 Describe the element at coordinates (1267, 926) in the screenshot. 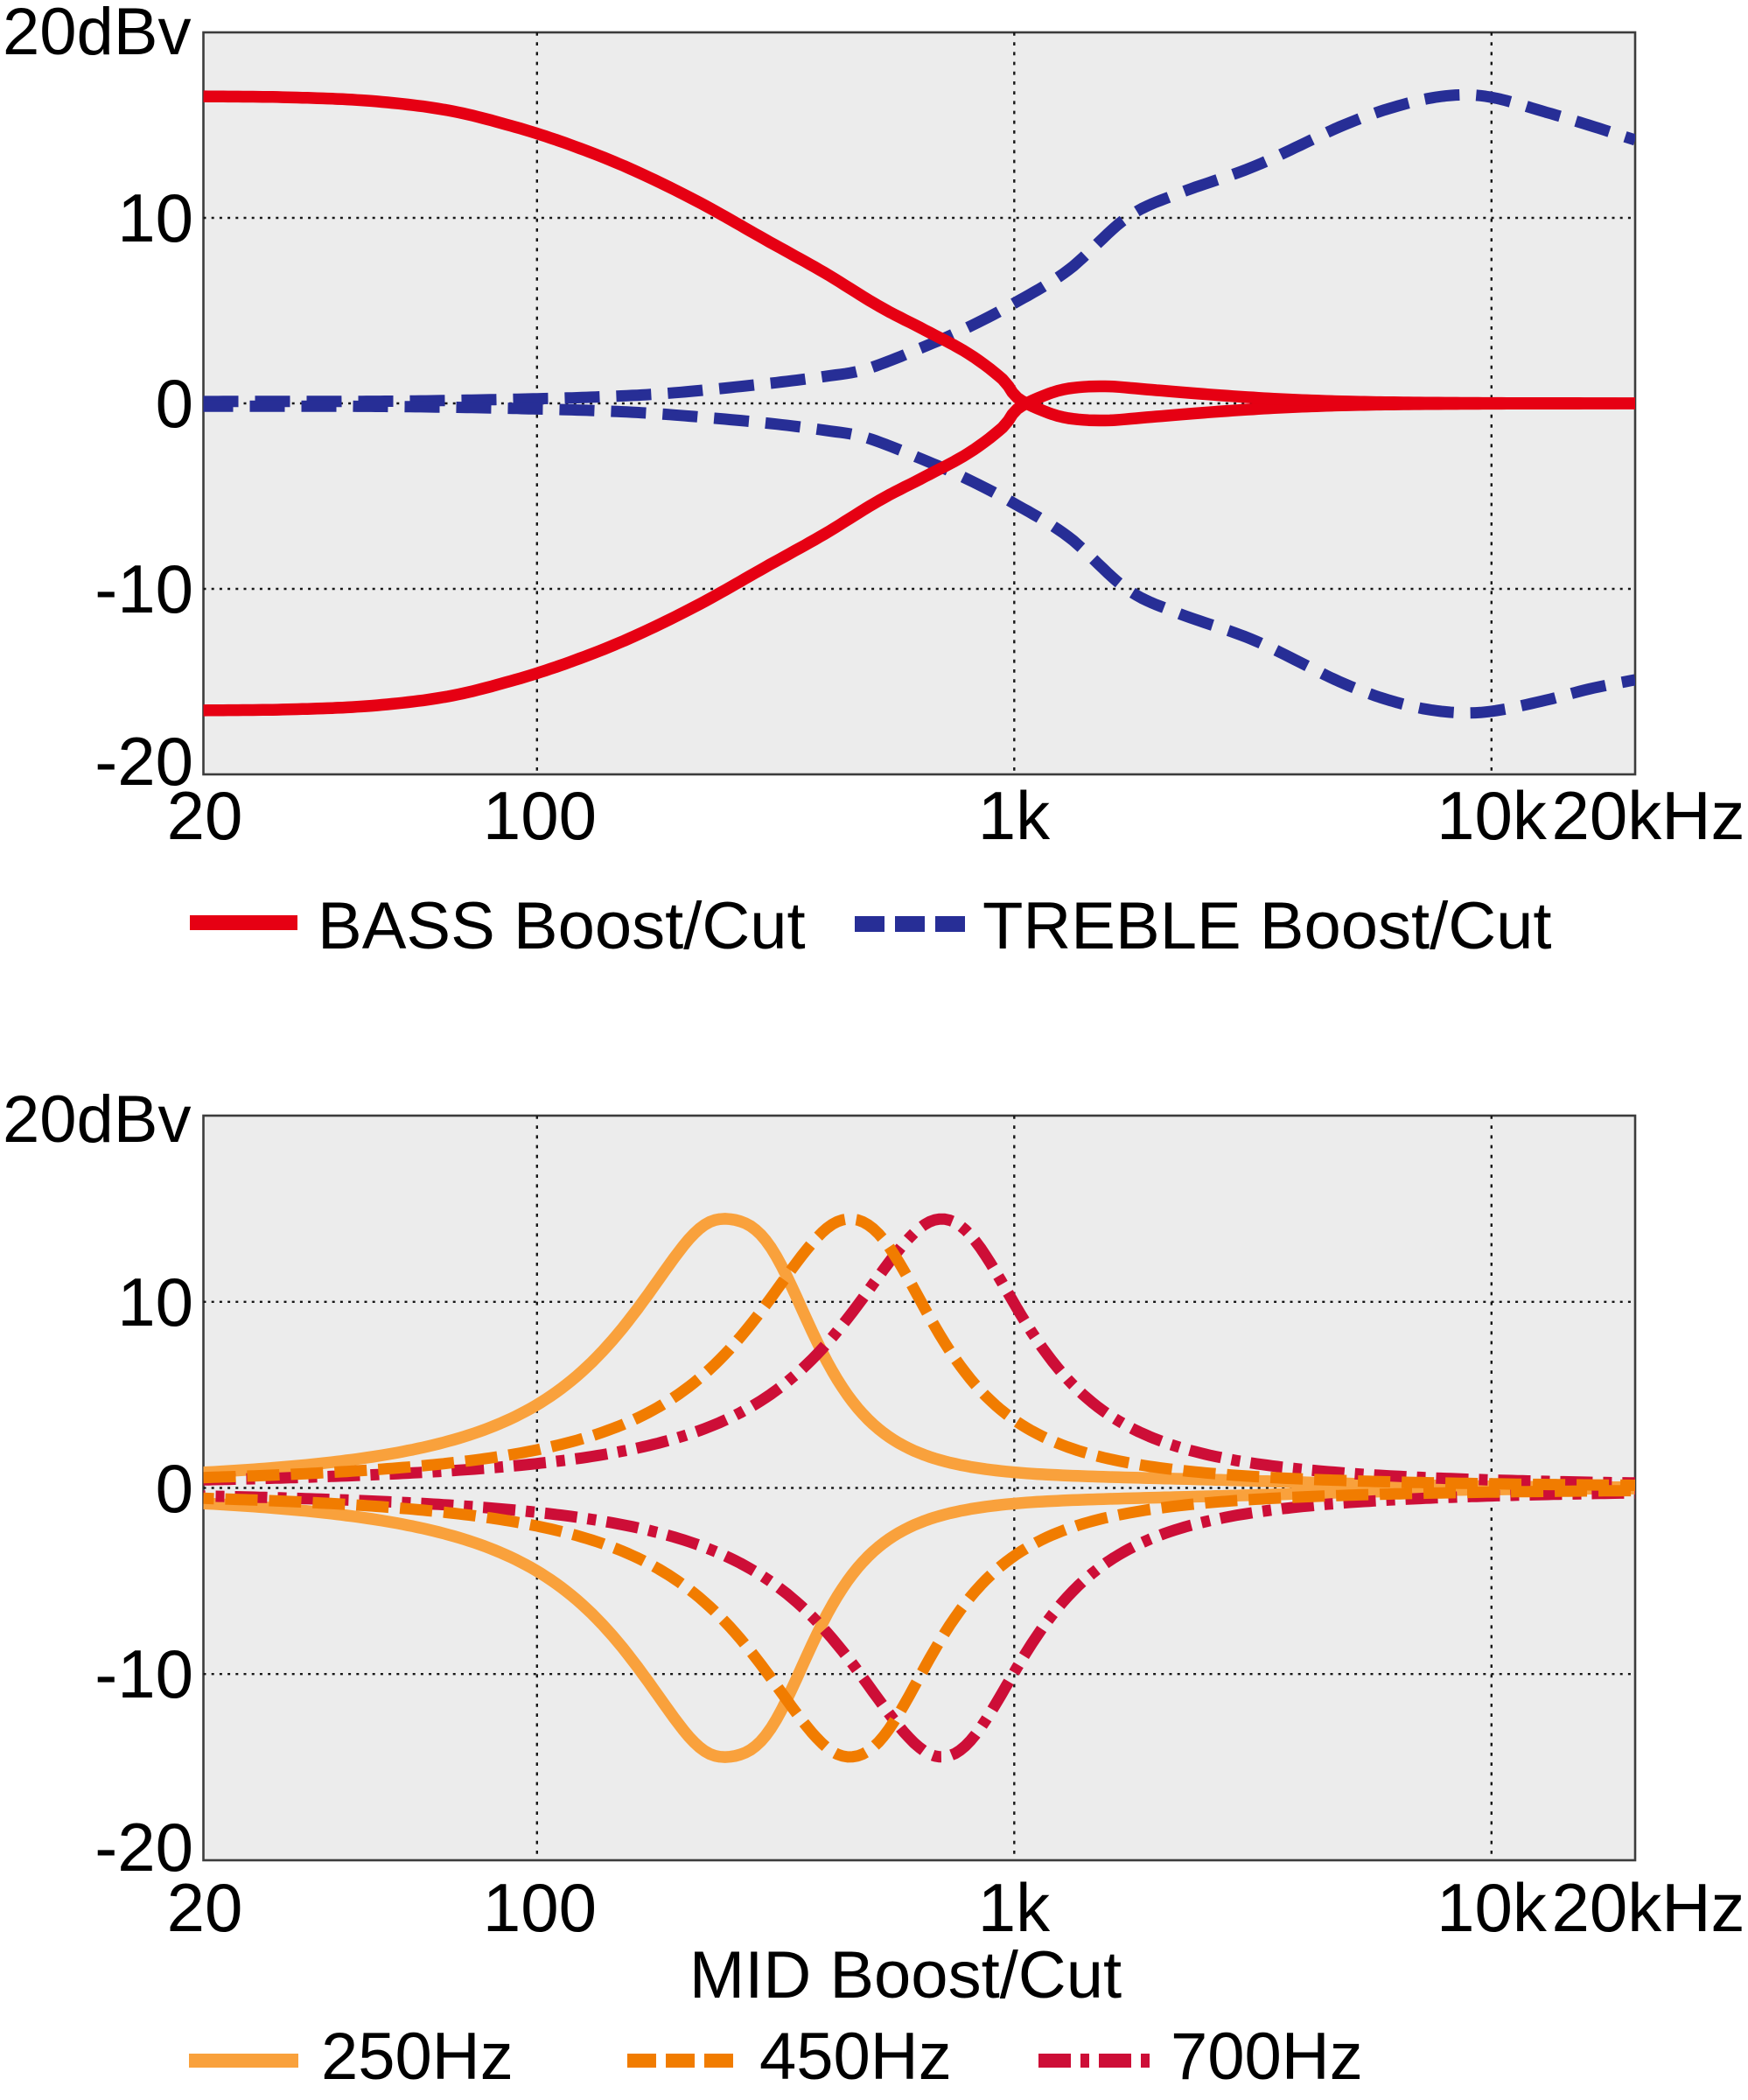

I see `svg-text: TREBLE Boost/Cut` at that location.